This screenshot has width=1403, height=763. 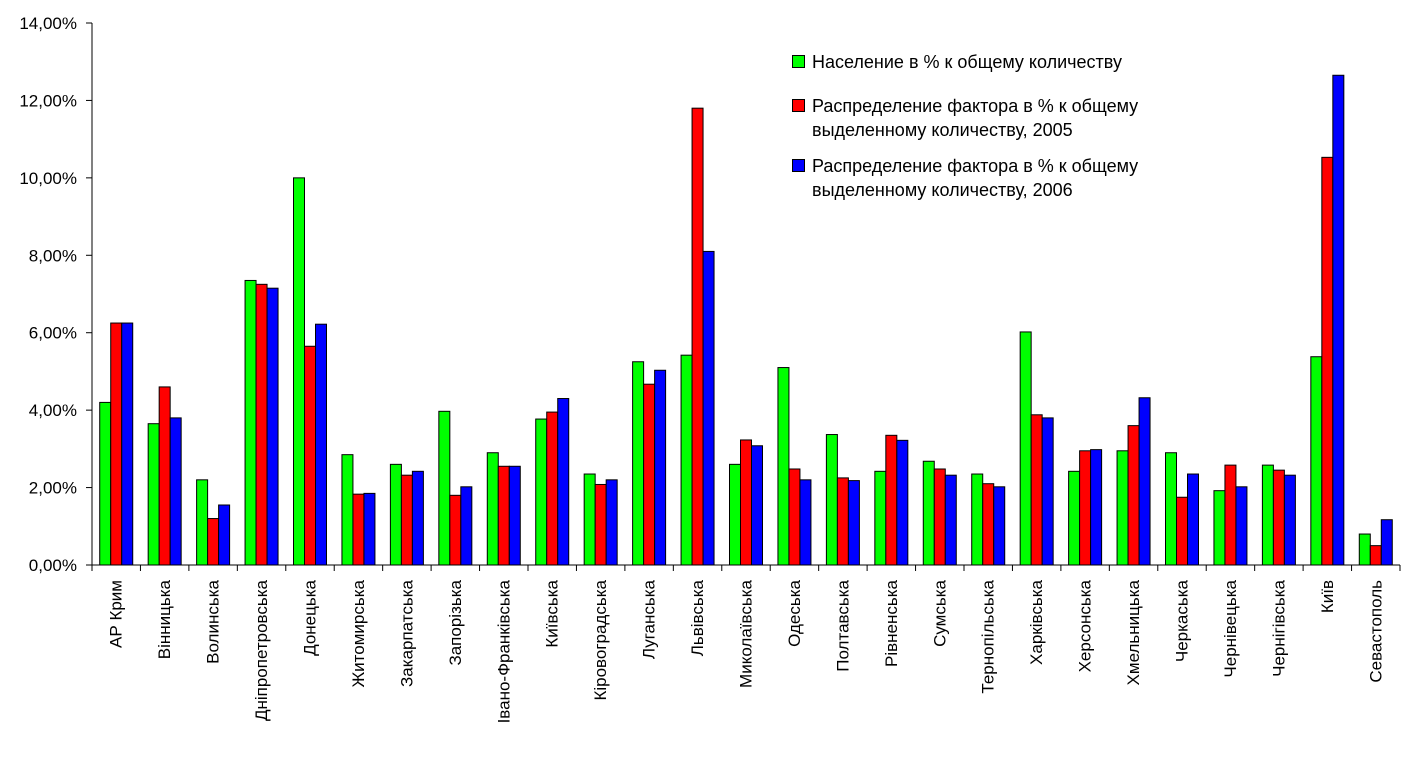 What do you see at coordinates (746, 633) in the screenshot?
I see `x-tick-label: Миколаївська` at bounding box center [746, 633].